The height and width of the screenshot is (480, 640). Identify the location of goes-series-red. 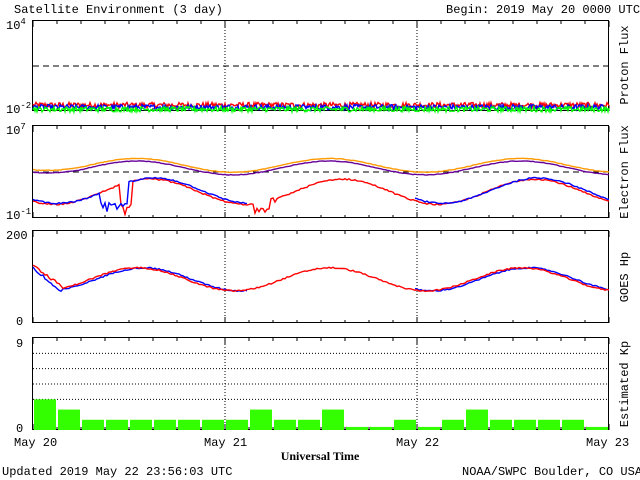
(321, 278).